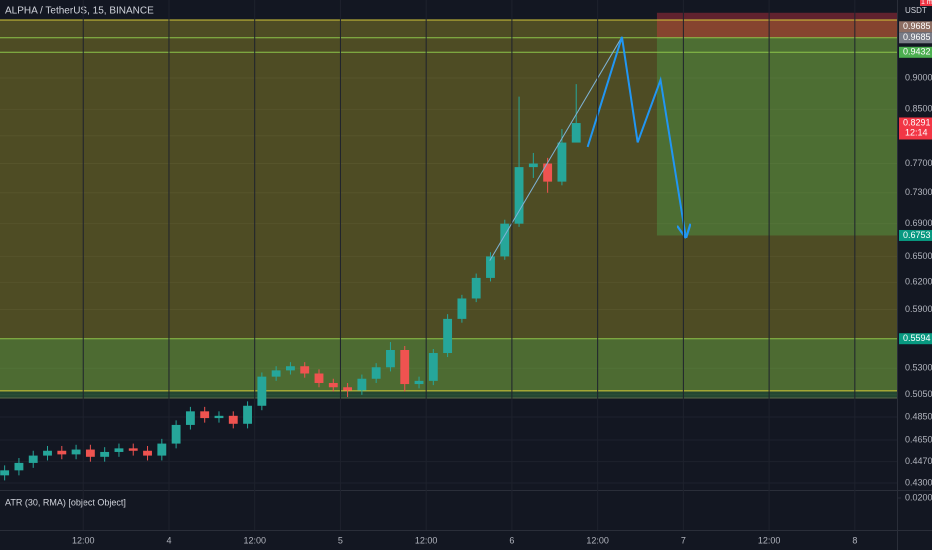 The height and width of the screenshot is (550, 932). What do you see at coordinates (776, 136) in the screenshot?
I see `target-zone` at bounding box center [776, 136].